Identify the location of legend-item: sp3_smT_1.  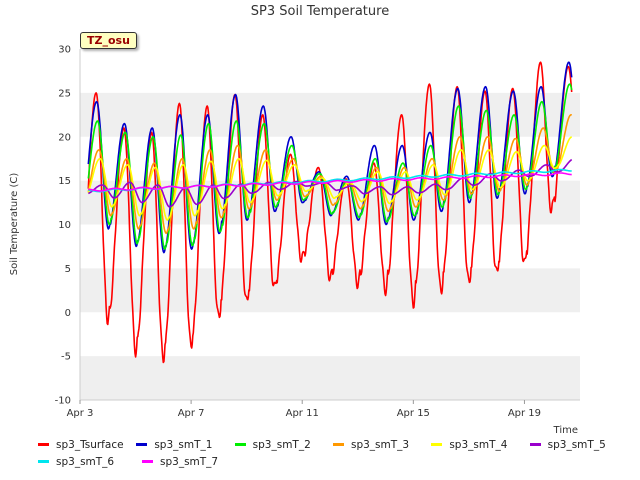
(185, 445).